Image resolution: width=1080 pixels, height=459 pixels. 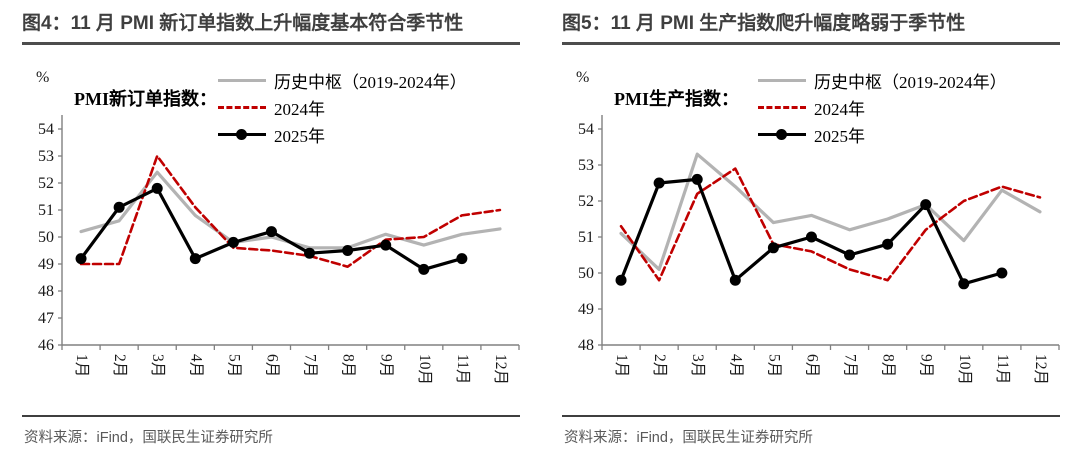 I want to click on figure-4-y-unit-label: %, so click(x=43, y=77).